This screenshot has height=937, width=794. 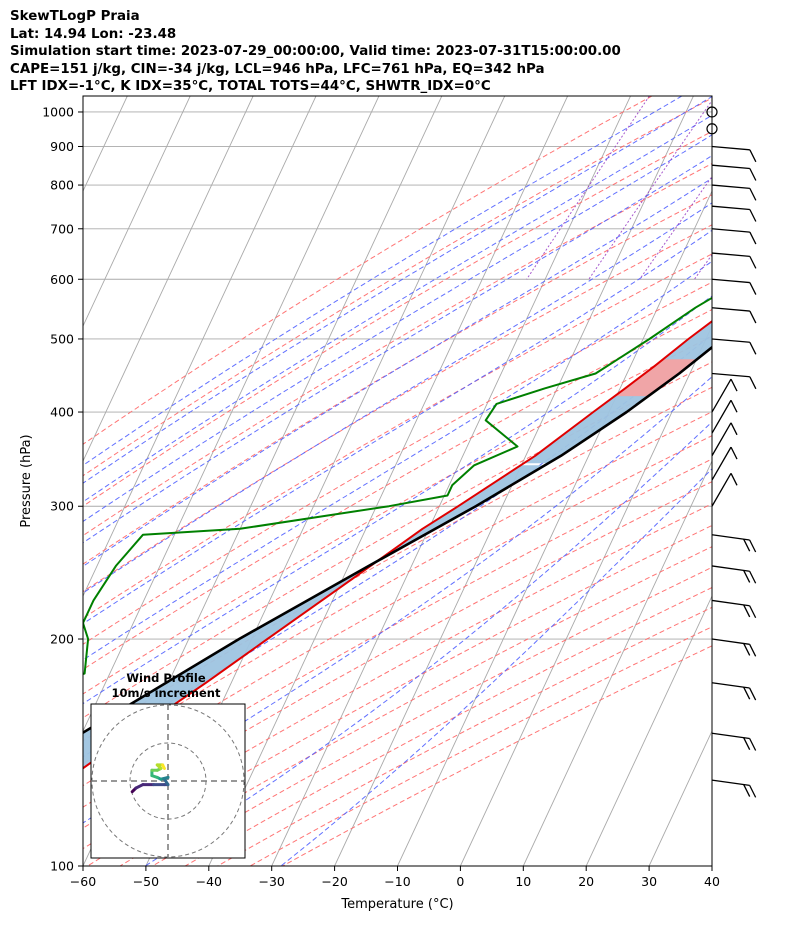 I want to click on x-tick-label: −40, so click(x=209, y=881).